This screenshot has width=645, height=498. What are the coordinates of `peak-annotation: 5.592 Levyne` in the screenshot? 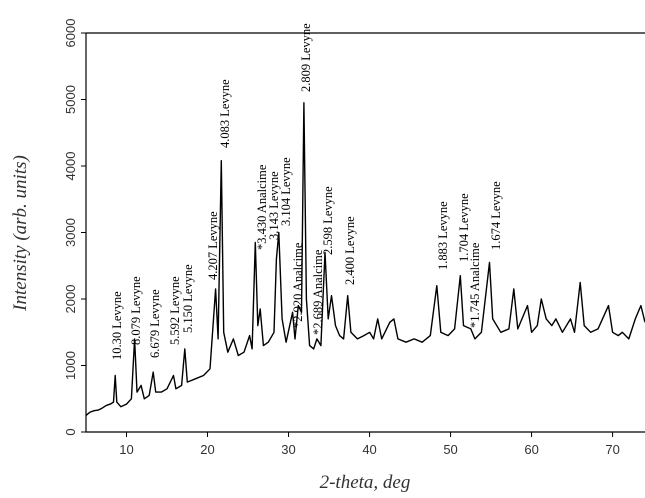 It's located at (175, 310).